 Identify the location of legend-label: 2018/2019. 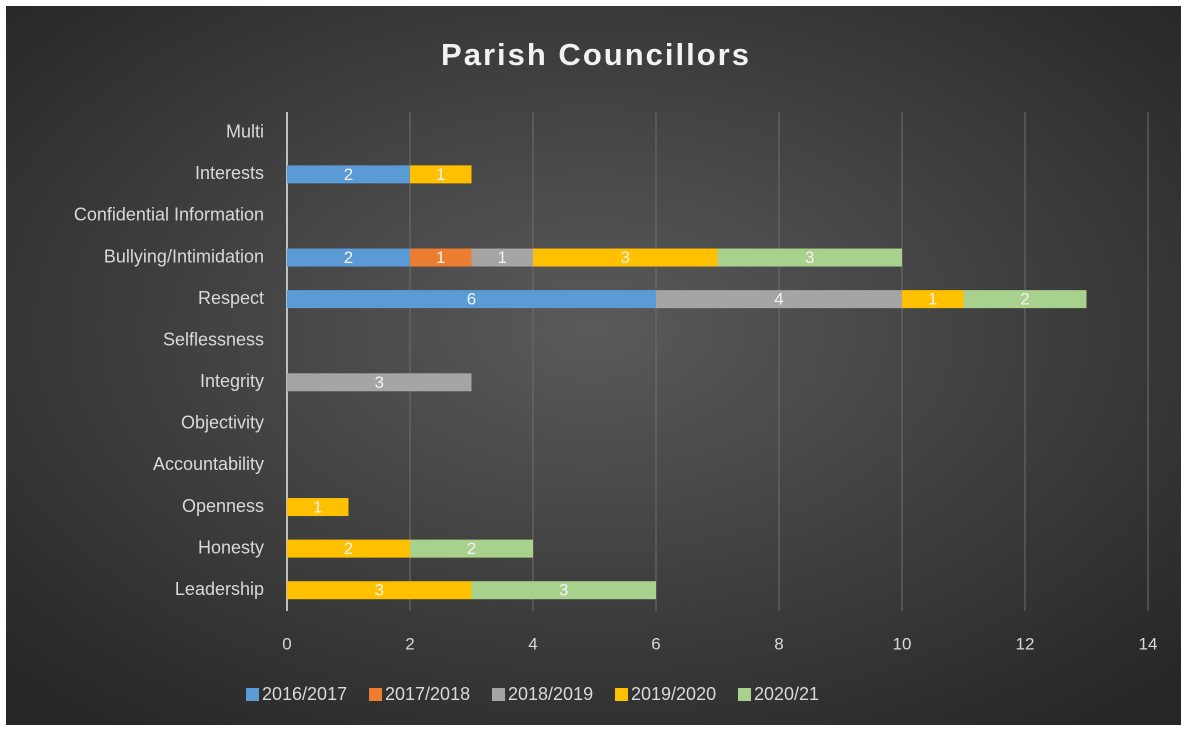
(550, 694).